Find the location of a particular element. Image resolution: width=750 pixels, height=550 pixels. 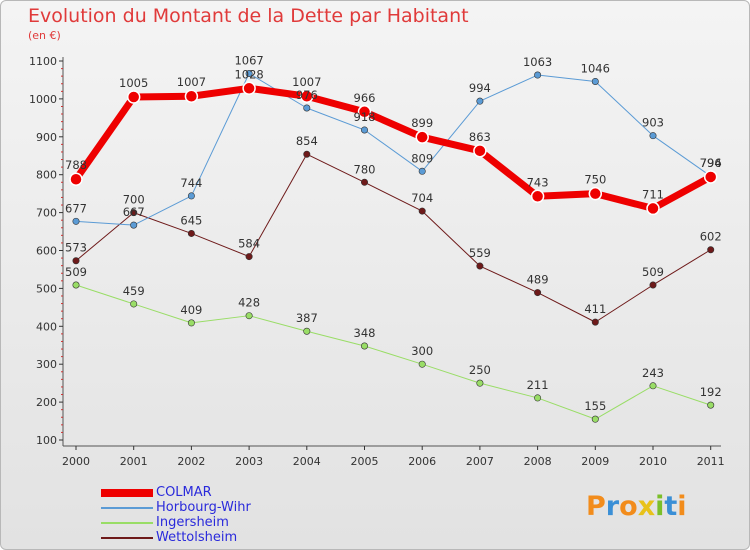

data-label-colmar: 863 is located at coordinates (480, 137).